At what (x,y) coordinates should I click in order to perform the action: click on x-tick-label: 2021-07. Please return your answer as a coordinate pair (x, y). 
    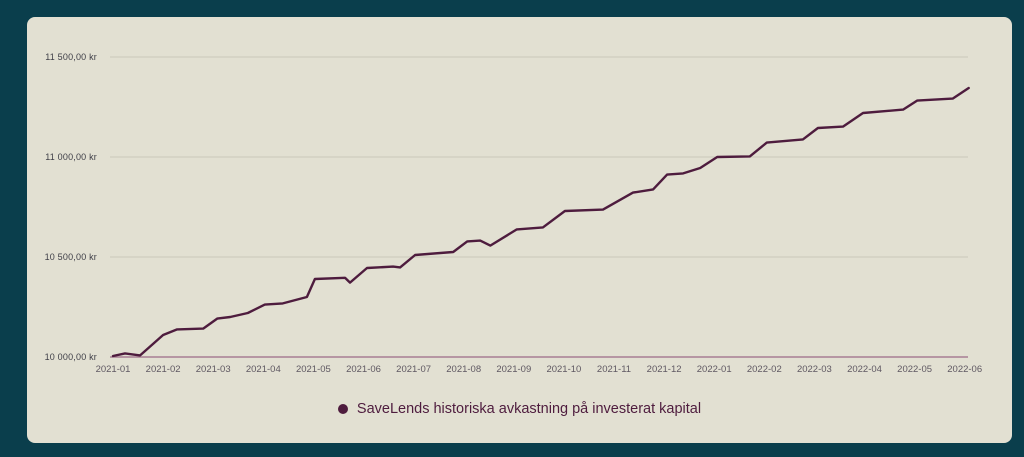
    Looking at the image, I should click on (414, 369).